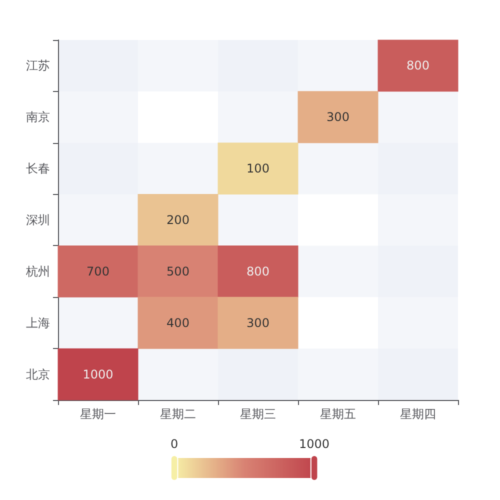  What do you see at coordinates (338, 414) in the screenshot?
I see `x-tick-label: 星期五` at bounding box center [338, 414].